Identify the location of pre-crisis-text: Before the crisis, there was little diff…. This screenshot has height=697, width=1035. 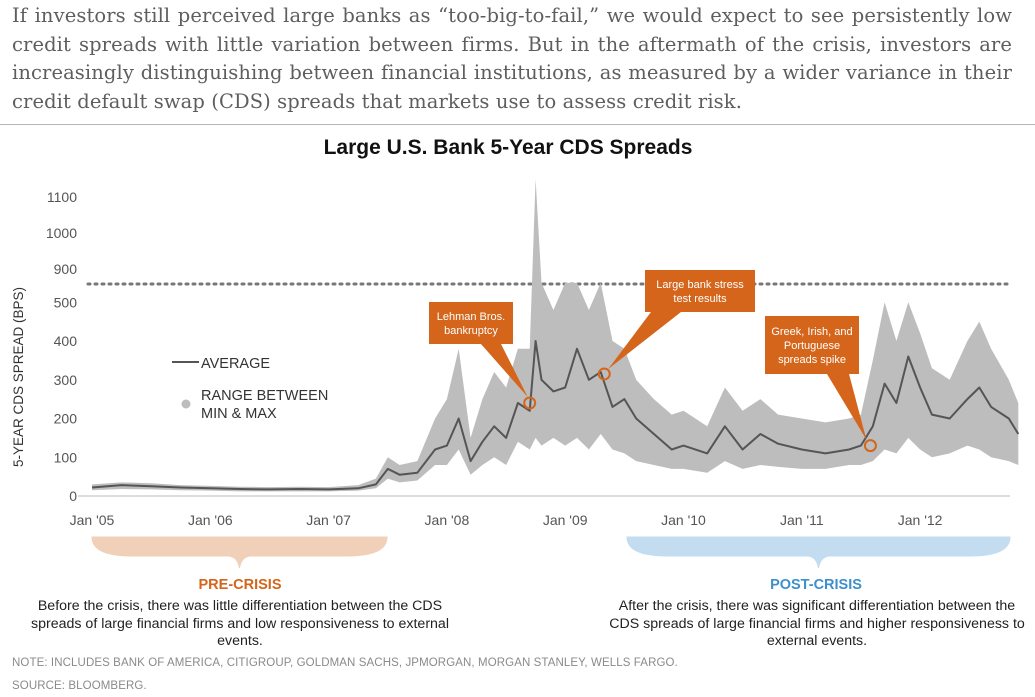
(240, 623).